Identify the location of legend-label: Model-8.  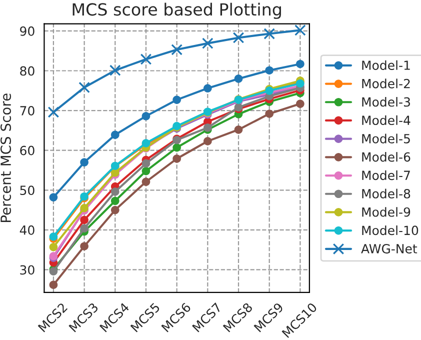
(386, 193).